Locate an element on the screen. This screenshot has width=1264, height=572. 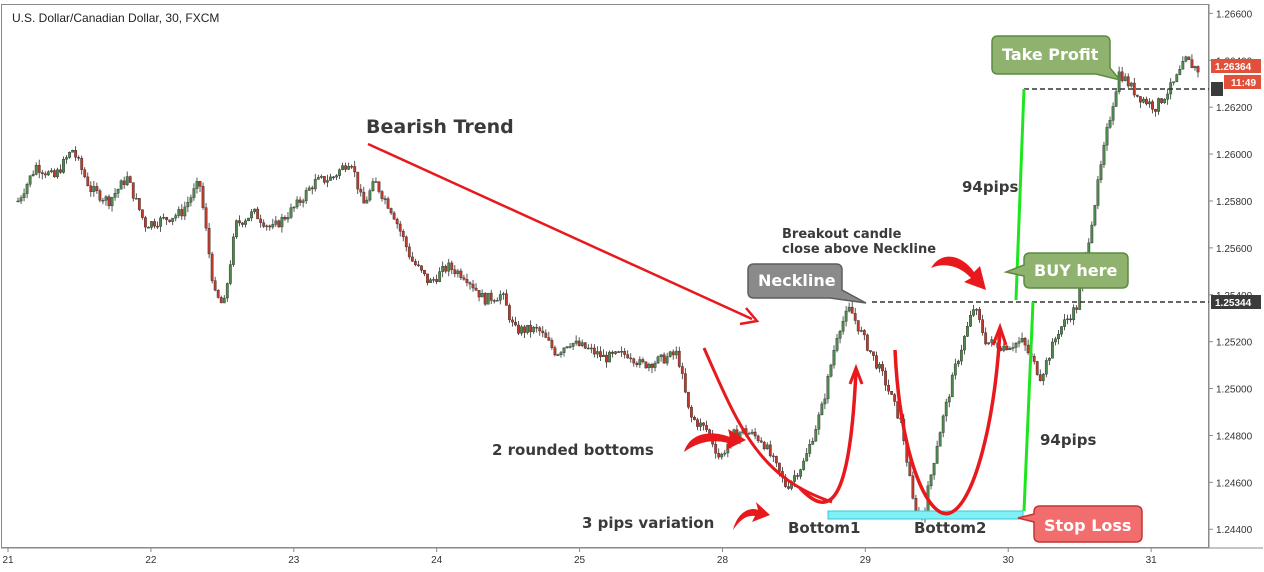
neckline-label: Neckline is located at coordinates (797, 280).